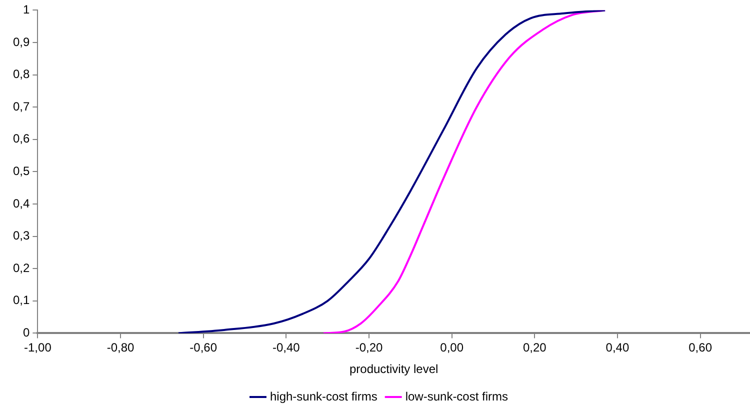 This screenshot has height=417, width=750. What do you see at coordinates (21, 74) in the screenshot?
I see `y-tick-label: 0,8` at bounding box center [21, 74].